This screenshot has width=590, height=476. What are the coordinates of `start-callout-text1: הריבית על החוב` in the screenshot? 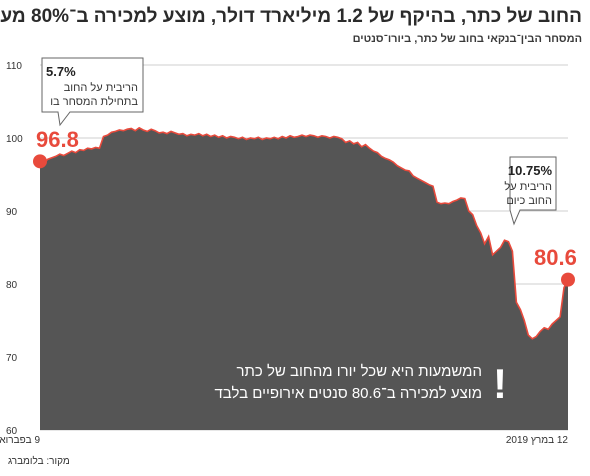 It's located at (101, 87).